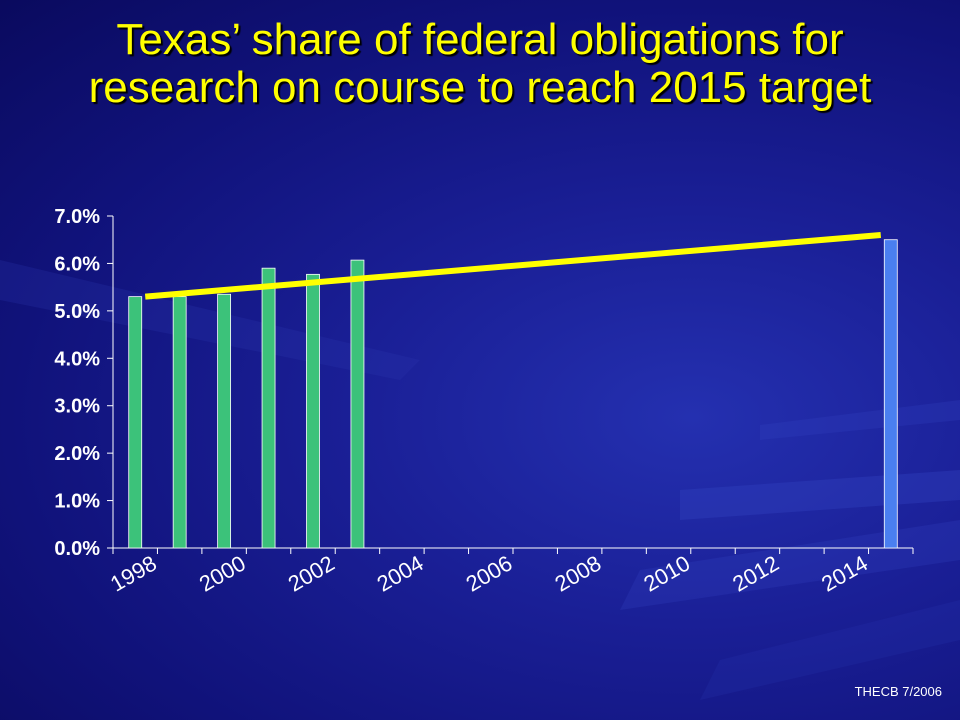 The image size is (960, 720). I want to click on trend-line-group, so click(513, 265).